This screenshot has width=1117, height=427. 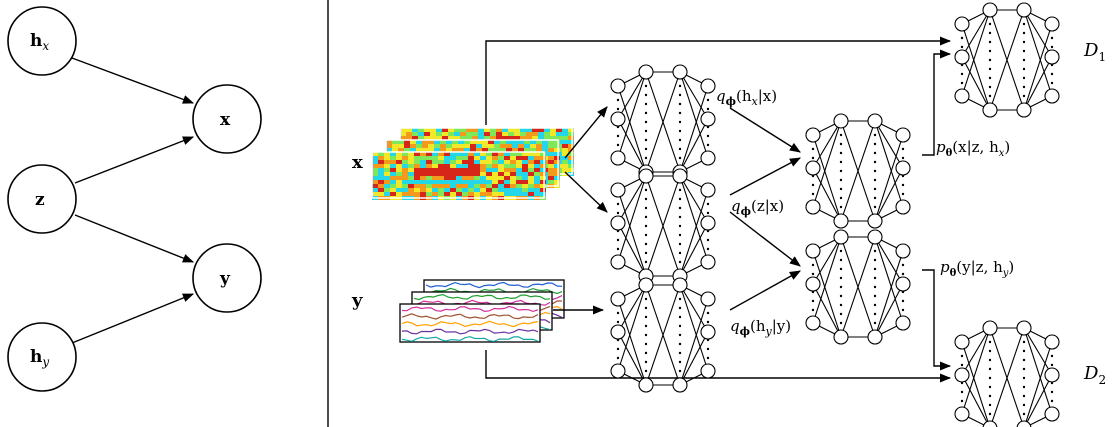 What do you see at coordinates (765, 239) in the screenshot?
I see `edge-enc-z-dec-y` at bounding box center [765, 239].